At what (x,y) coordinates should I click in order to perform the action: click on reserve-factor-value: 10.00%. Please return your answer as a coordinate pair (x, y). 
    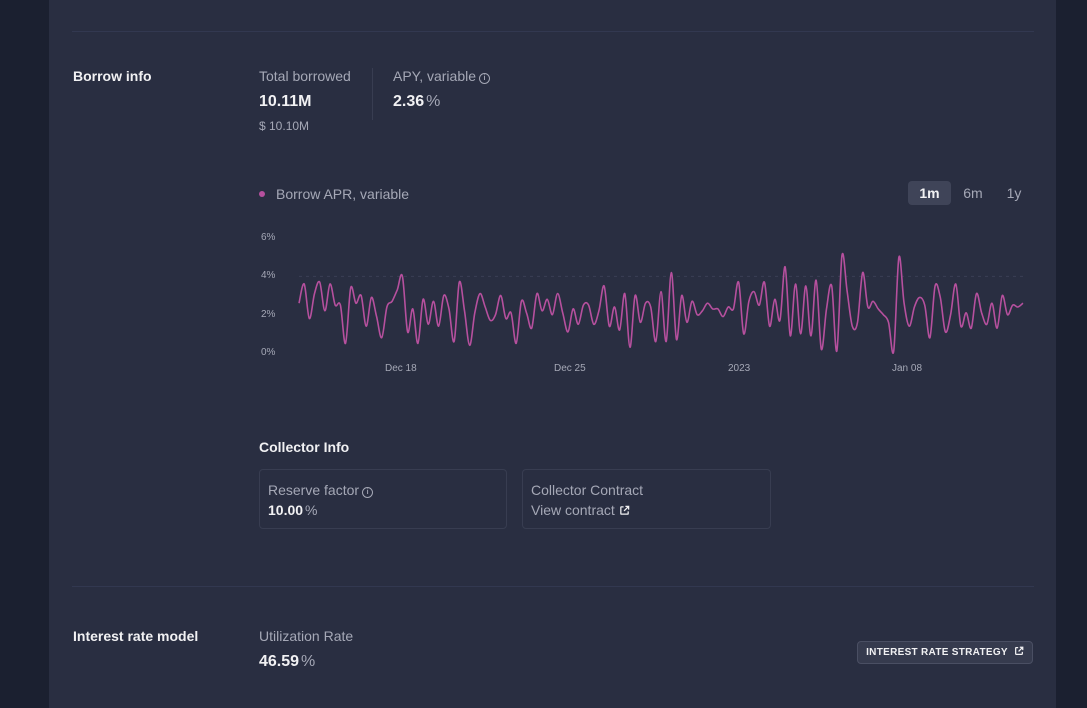
    Looking at the image, I should click on (293, 510).